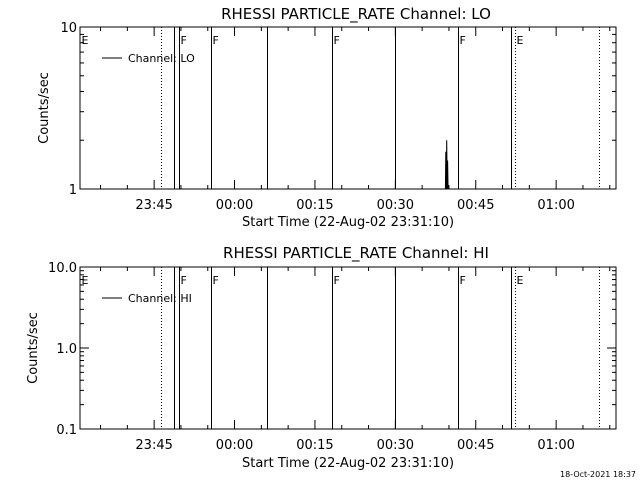  Describe the element at coordinates (66, 430) in the screenshot. I see `y-tick-label: 0.1` at that location.